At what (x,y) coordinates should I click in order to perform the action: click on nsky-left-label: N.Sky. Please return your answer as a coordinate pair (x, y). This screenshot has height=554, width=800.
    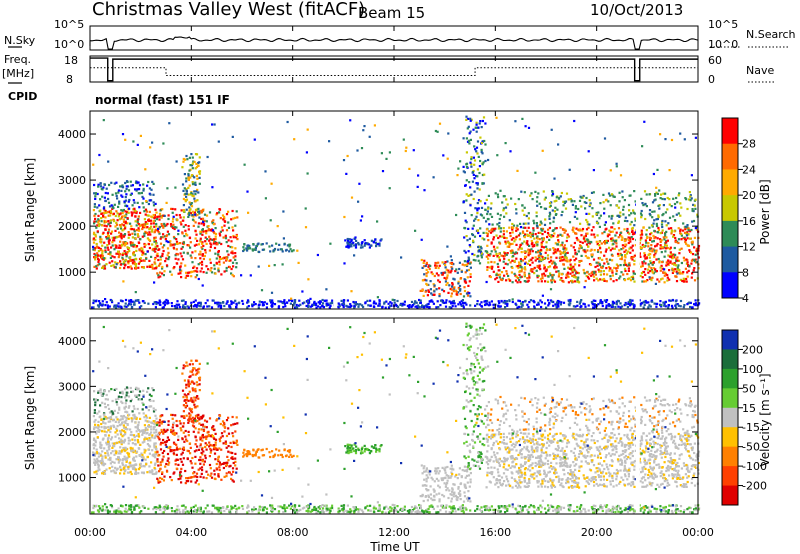
    Looking at the image, I should click on (20, 40).